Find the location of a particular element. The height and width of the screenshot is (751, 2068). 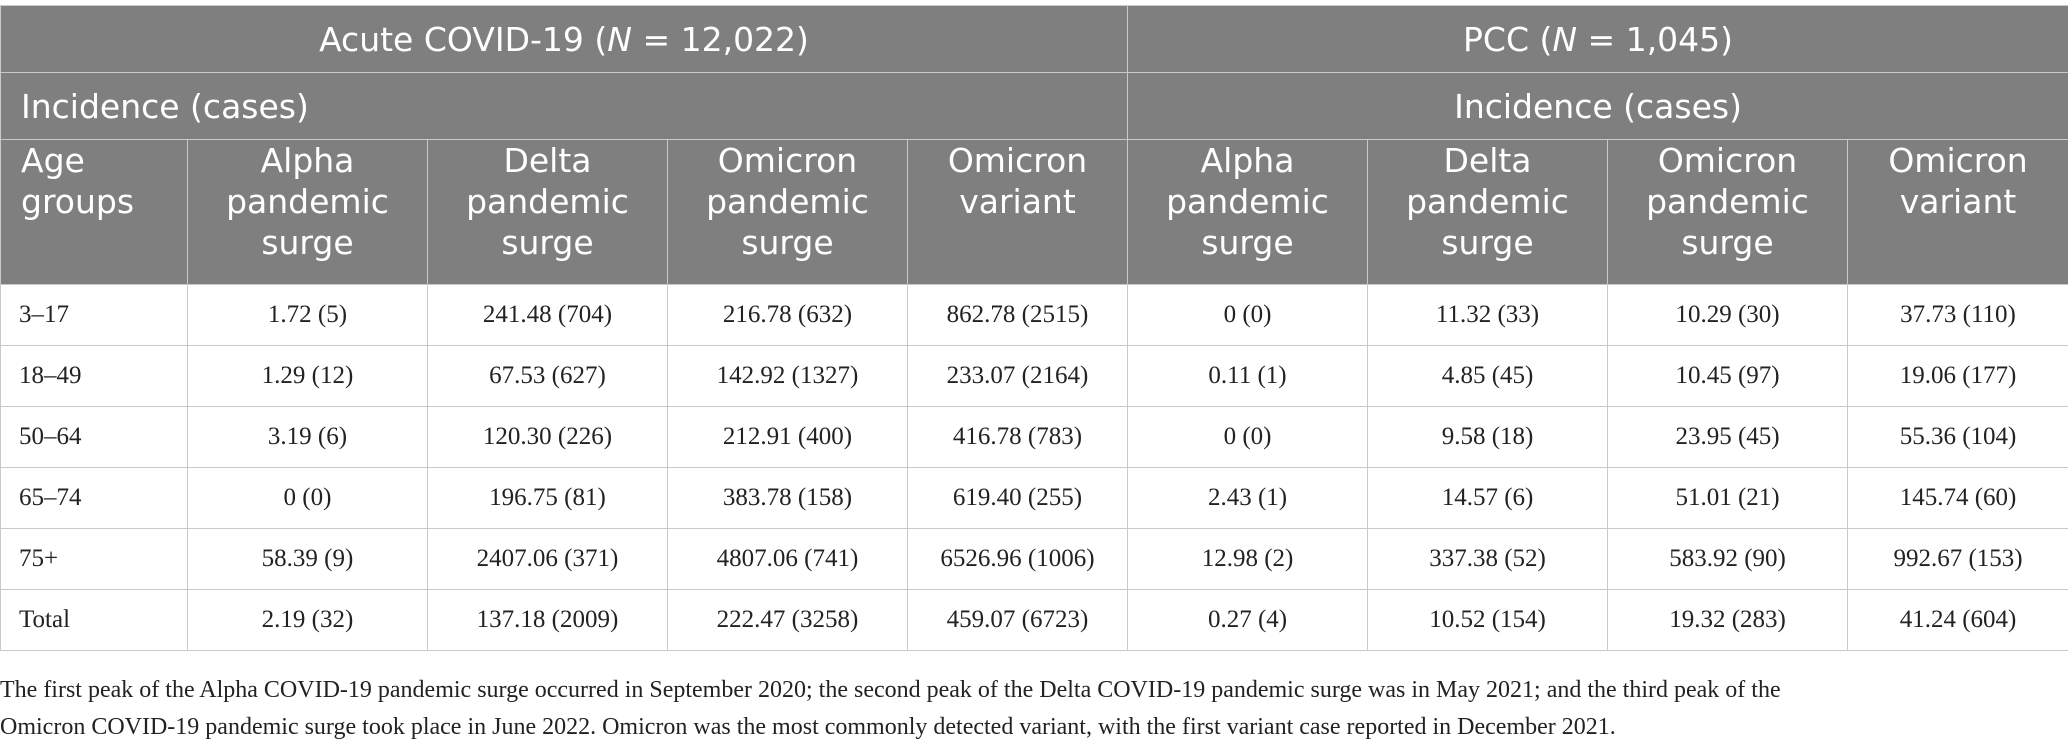

table-cell: 67.53 (627) is located at coordinates (547, 376).